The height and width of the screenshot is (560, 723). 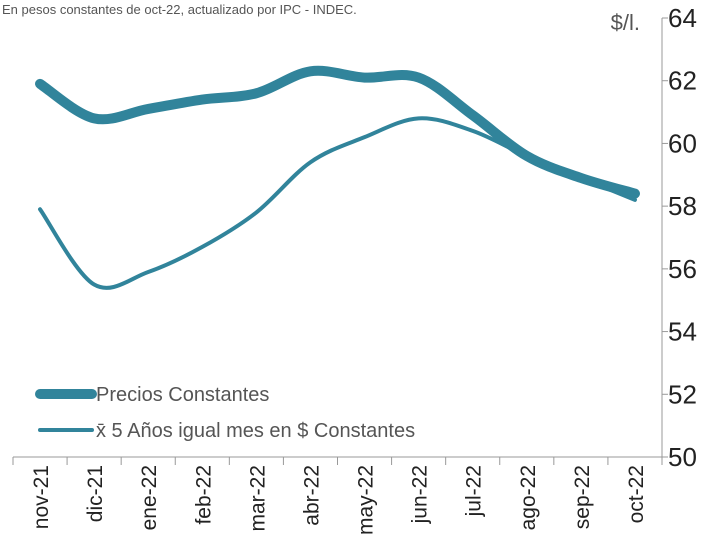 I want to click on x-tick-label: jul-22, so click(x=474, y=491).